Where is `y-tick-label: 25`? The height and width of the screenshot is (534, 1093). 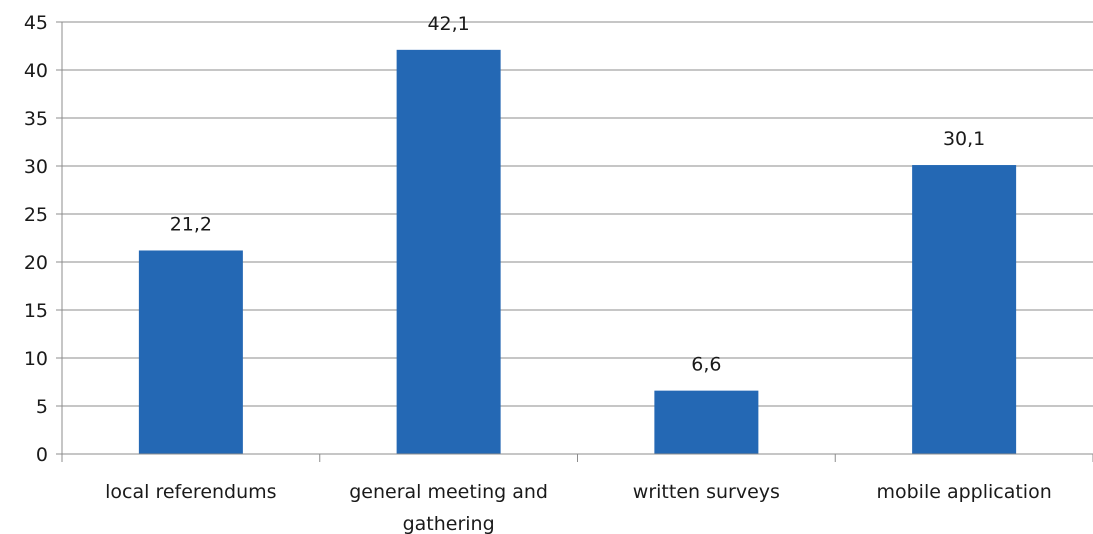 y-tick-label: 25 is located at coordinates (36, 215).